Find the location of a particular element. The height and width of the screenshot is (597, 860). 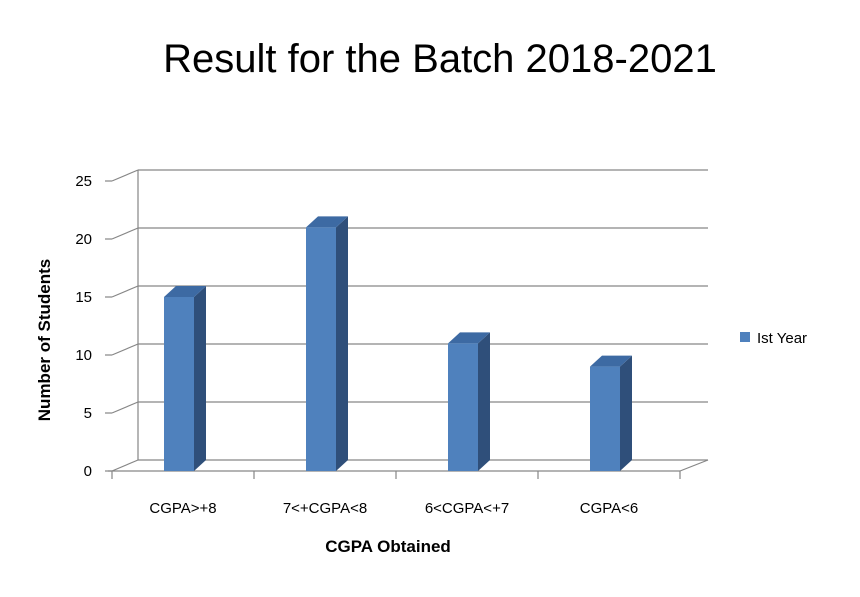

floor-edge is located at coordinates (694, 465).